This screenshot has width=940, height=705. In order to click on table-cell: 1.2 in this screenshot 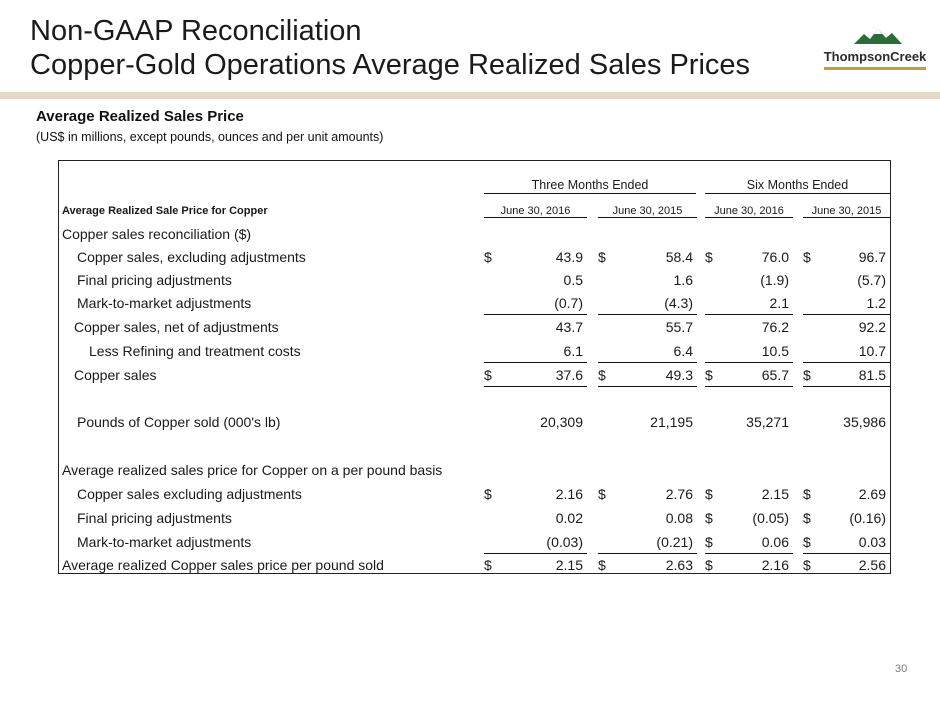, I will do `click(846, 305)`.